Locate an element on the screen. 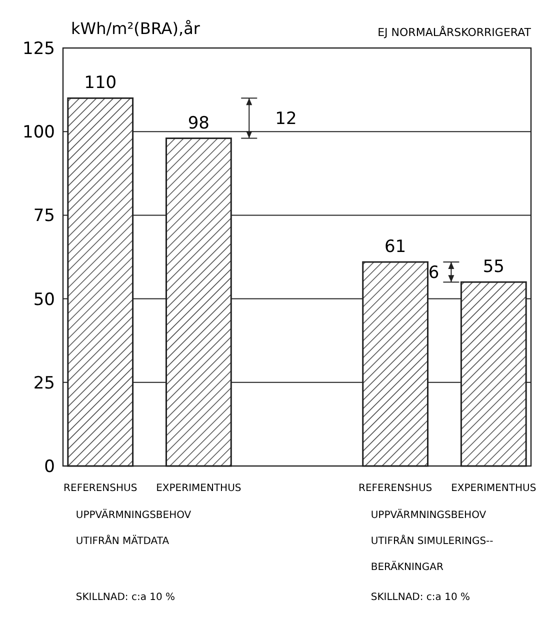  data-label: 55 is located at coordinates (493, 267).